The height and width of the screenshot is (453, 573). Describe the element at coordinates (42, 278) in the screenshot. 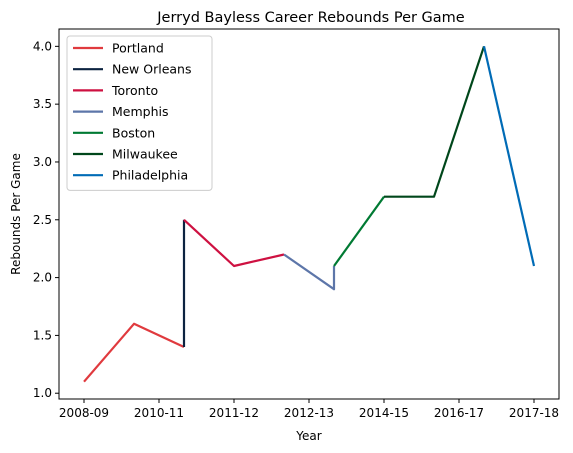

I see `y-tick-label-2: 2.0` at that location.